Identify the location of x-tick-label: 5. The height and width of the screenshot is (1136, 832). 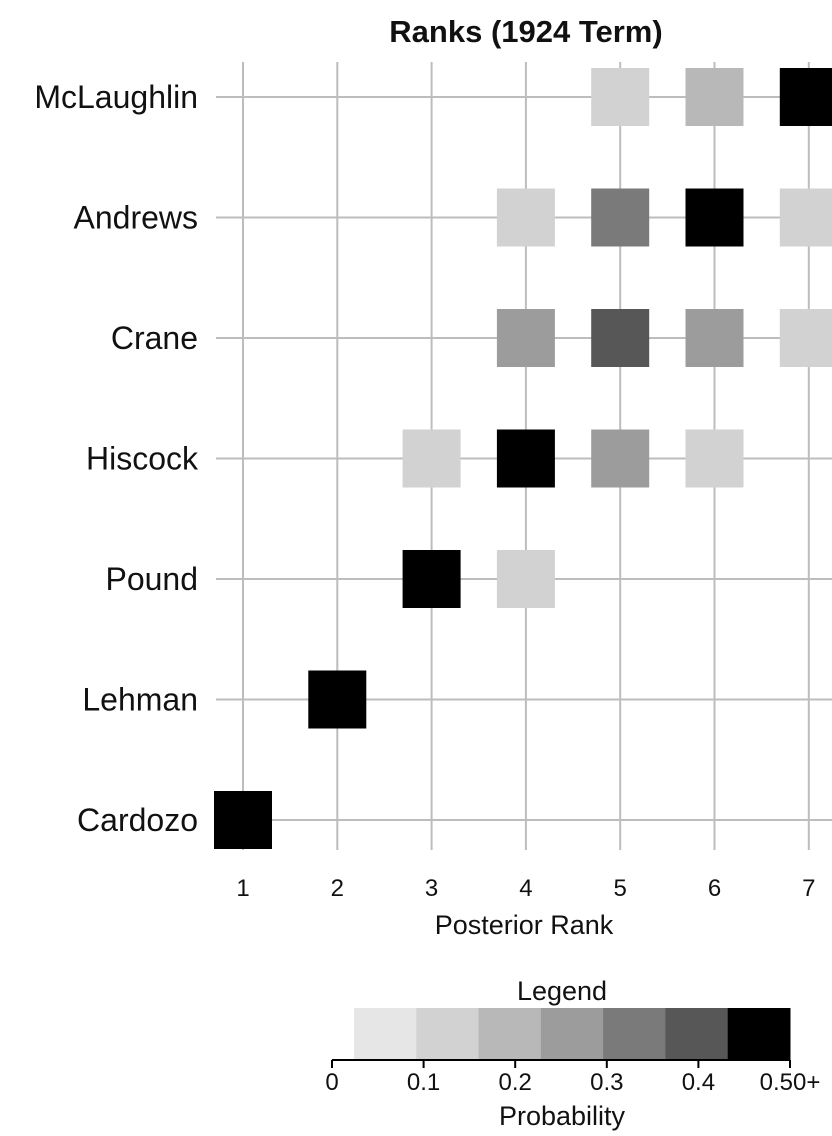
(620, 888).